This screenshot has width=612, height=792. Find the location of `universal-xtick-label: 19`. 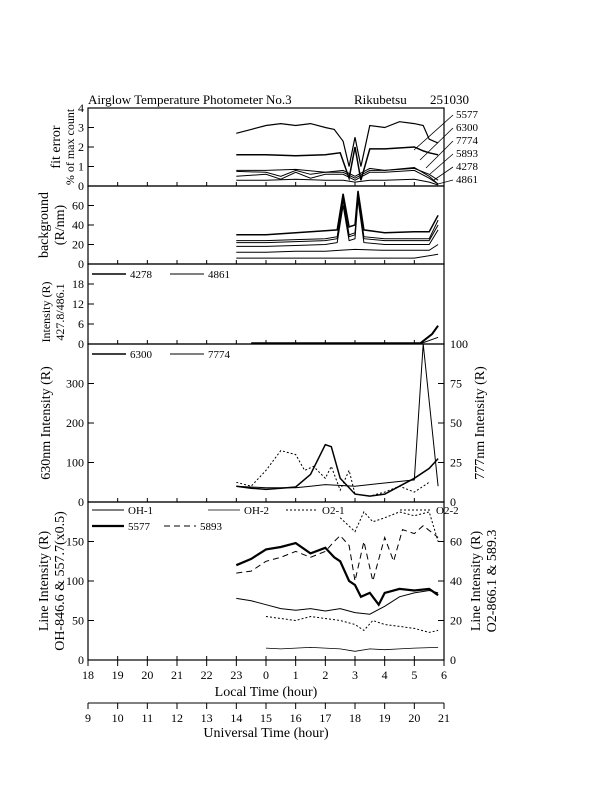

universal-xtick-label: 19 is located at coordinates (385, 718).